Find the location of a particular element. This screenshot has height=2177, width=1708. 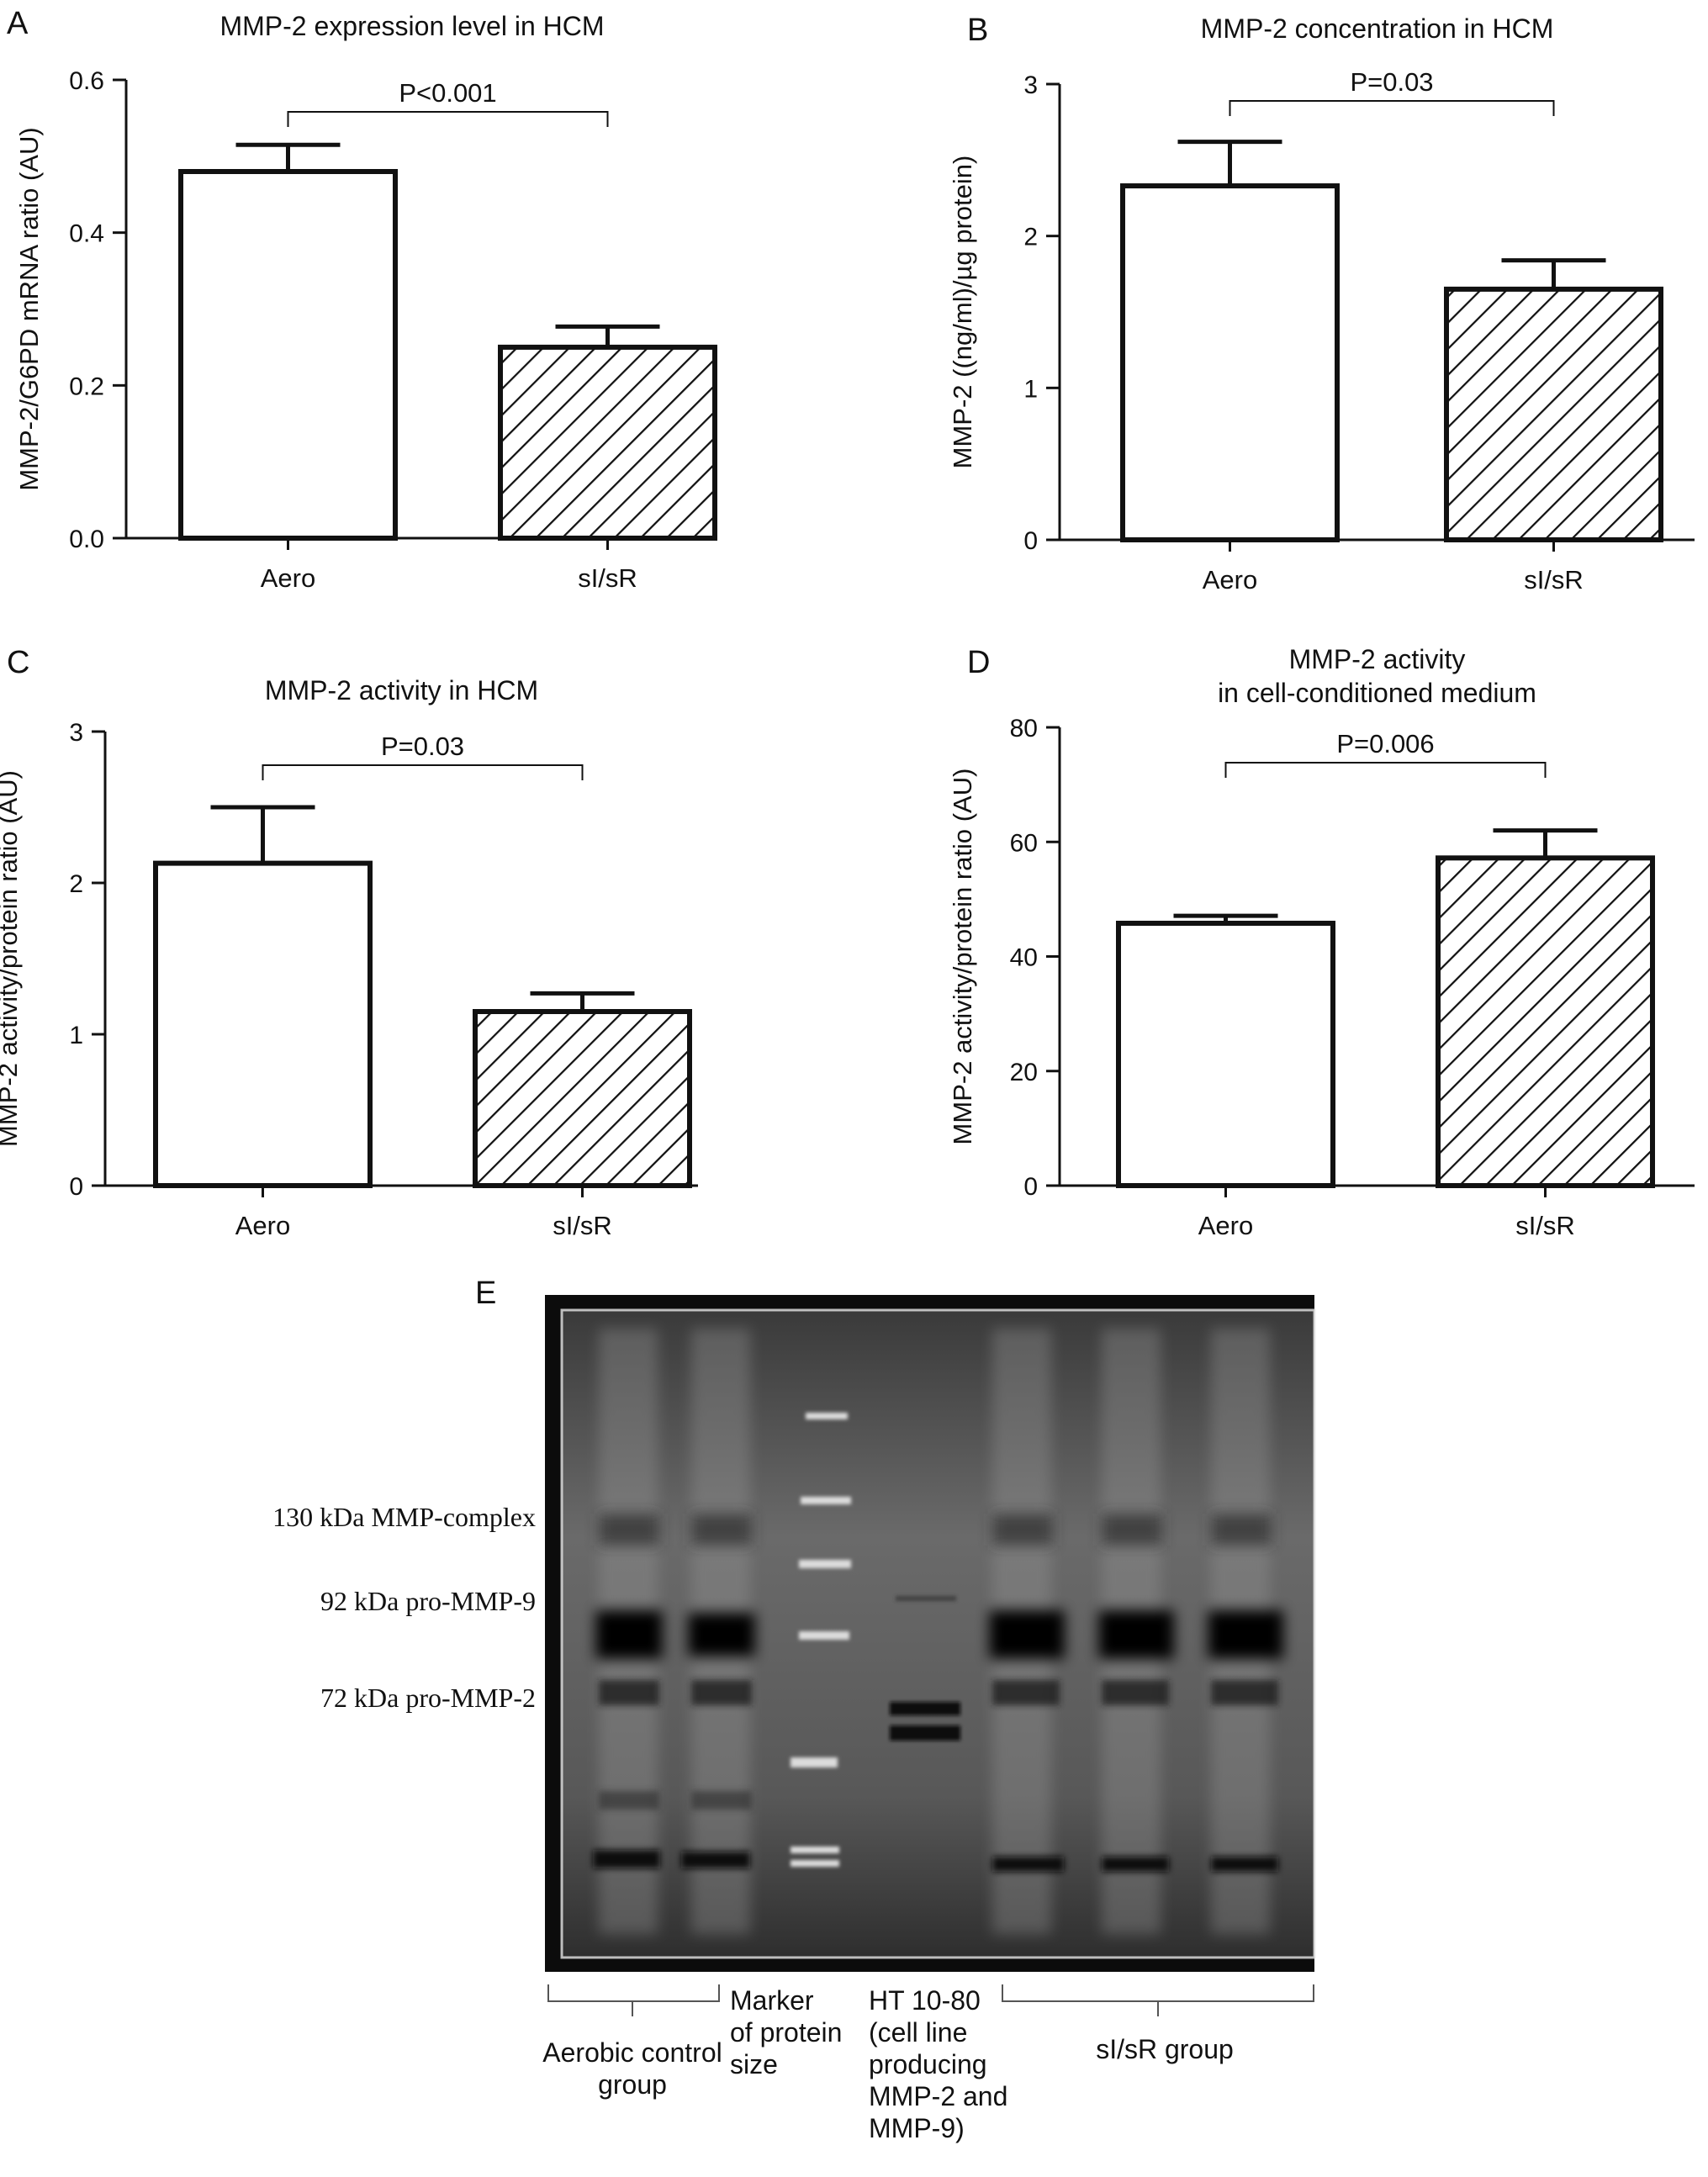

lane-label-aerobic-control: Aerobic control group is located at coordinates (632, 2068).